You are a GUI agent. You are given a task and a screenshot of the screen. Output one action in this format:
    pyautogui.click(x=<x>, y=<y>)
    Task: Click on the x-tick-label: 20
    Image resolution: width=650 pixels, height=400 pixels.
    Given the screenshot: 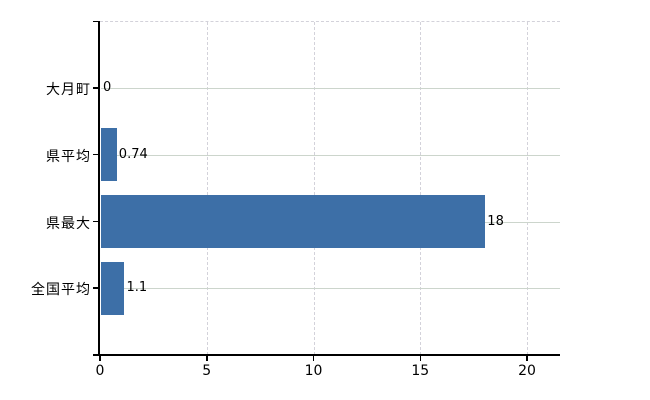 What is the action you would take?
    pyautogui.click(x=527, y=371)
    